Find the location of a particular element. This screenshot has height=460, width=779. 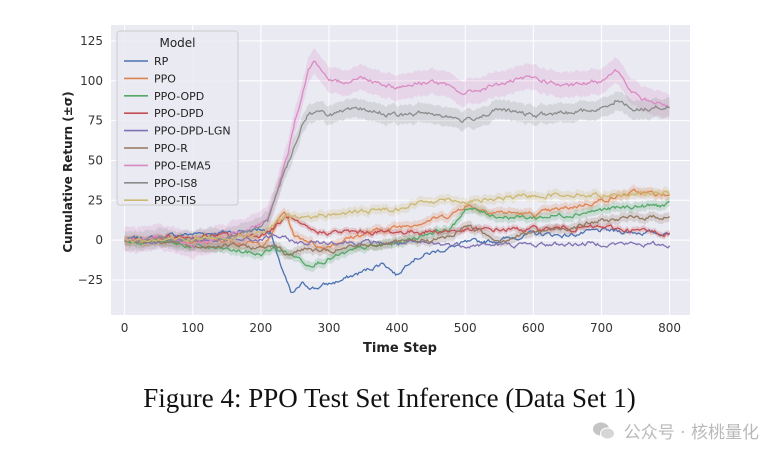

y-tick-label: 0 is located at coordinates (99, 240).